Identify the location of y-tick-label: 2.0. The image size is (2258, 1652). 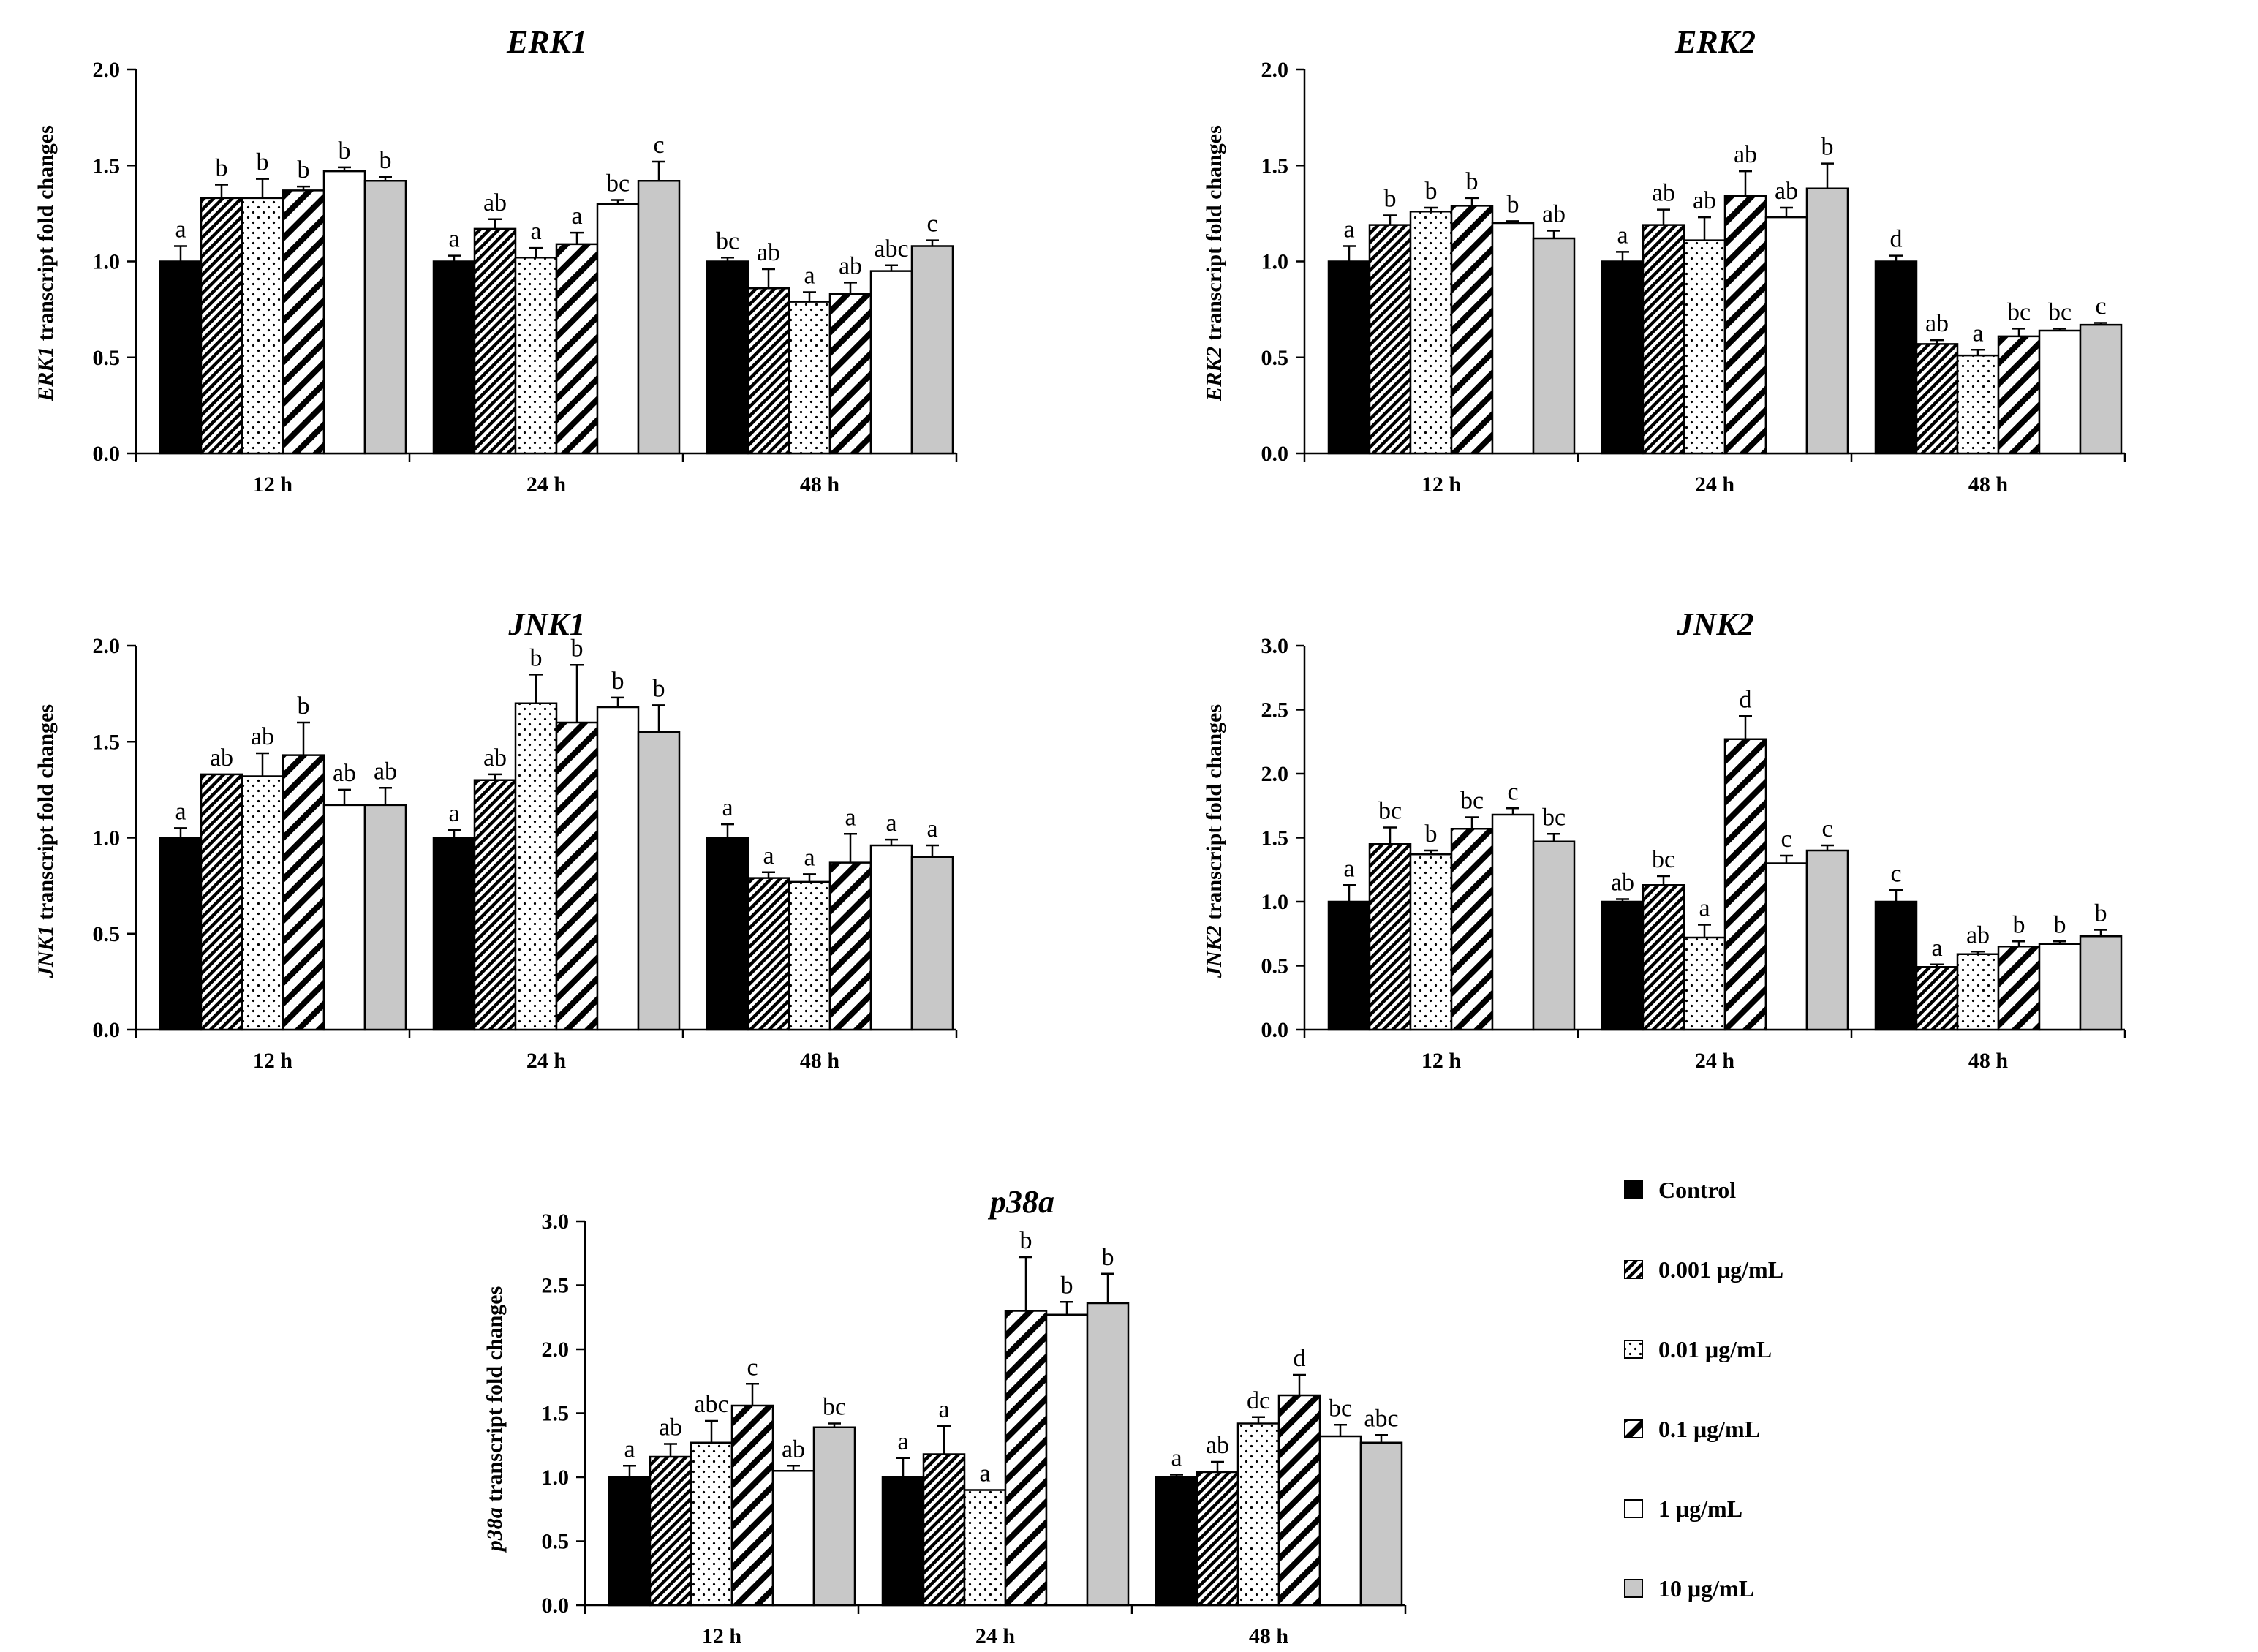
(107, 70).